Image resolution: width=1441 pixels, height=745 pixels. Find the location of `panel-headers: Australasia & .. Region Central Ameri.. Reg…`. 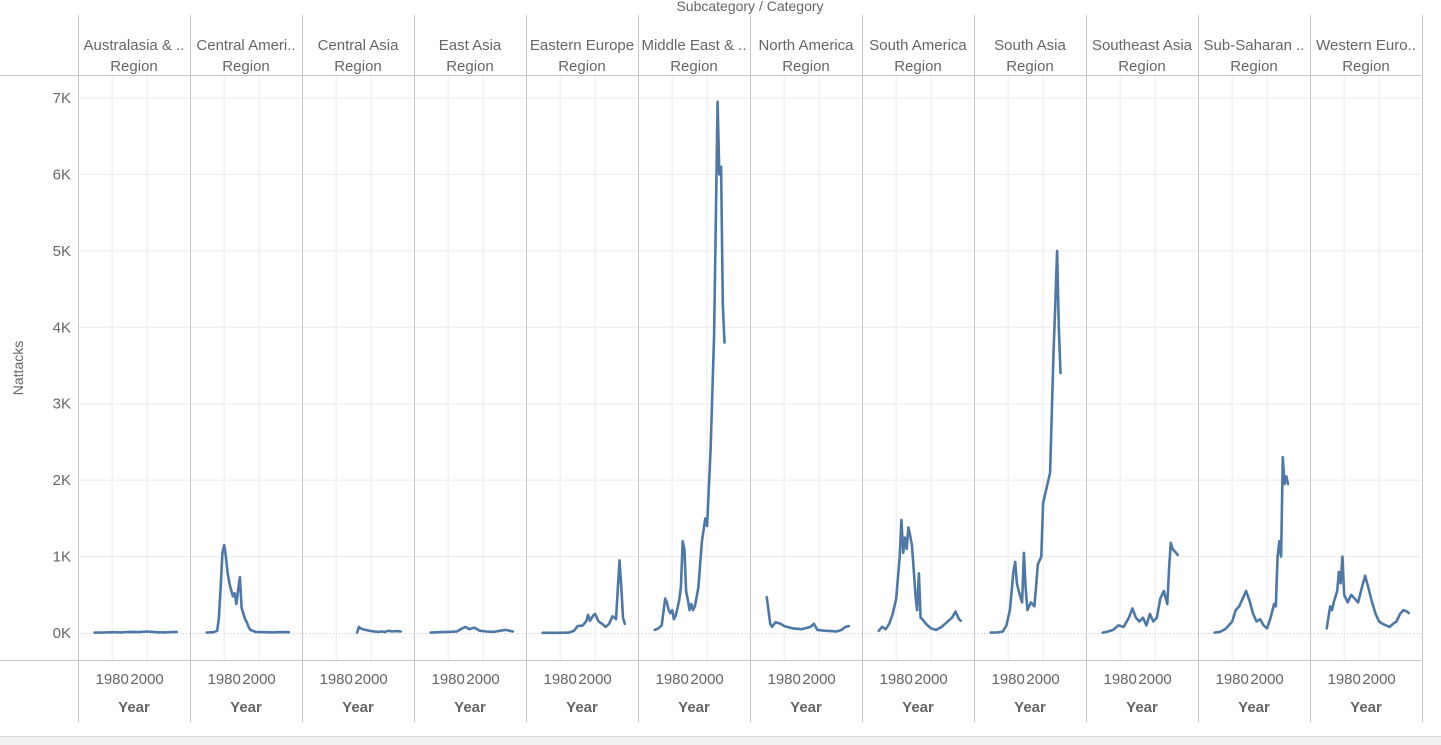

panel-headers: Australasia & .. Region Central Ameri.. Reg… is located at coordinates (750, 56).